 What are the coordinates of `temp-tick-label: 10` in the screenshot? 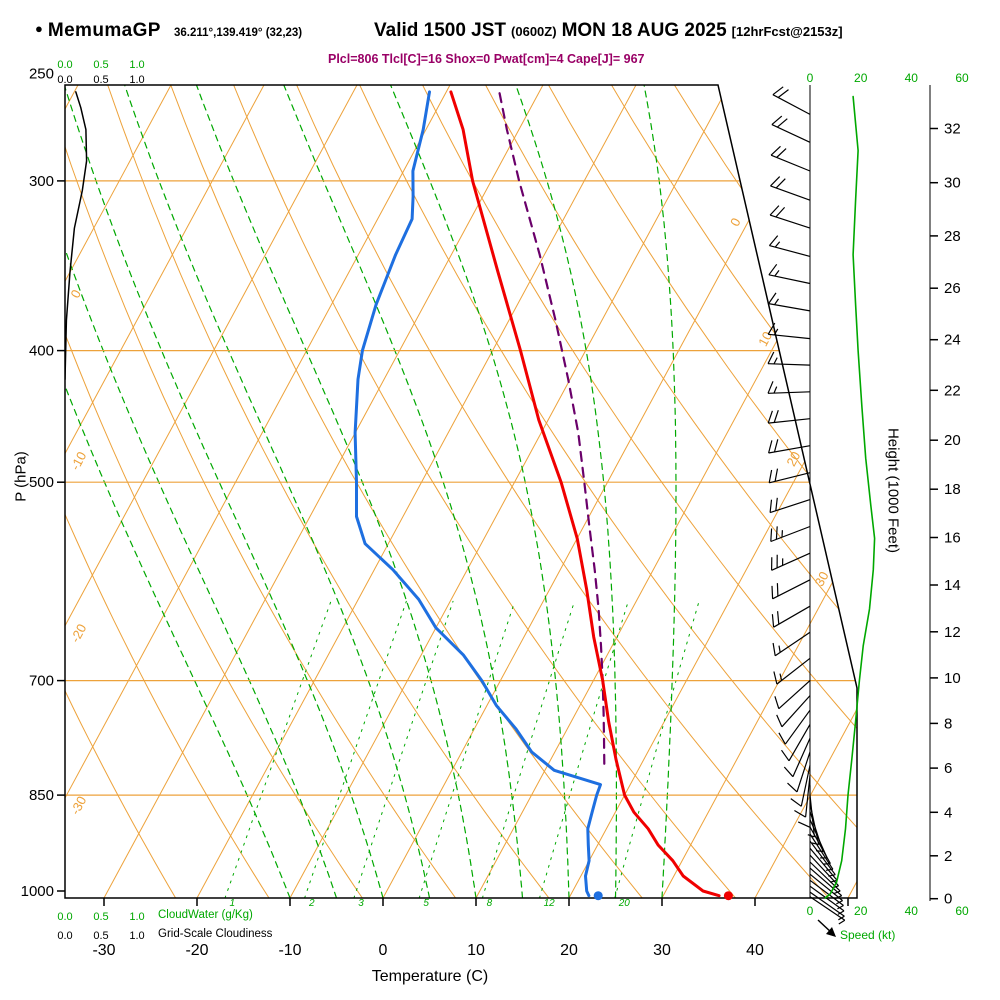 It's located at (476, 950).